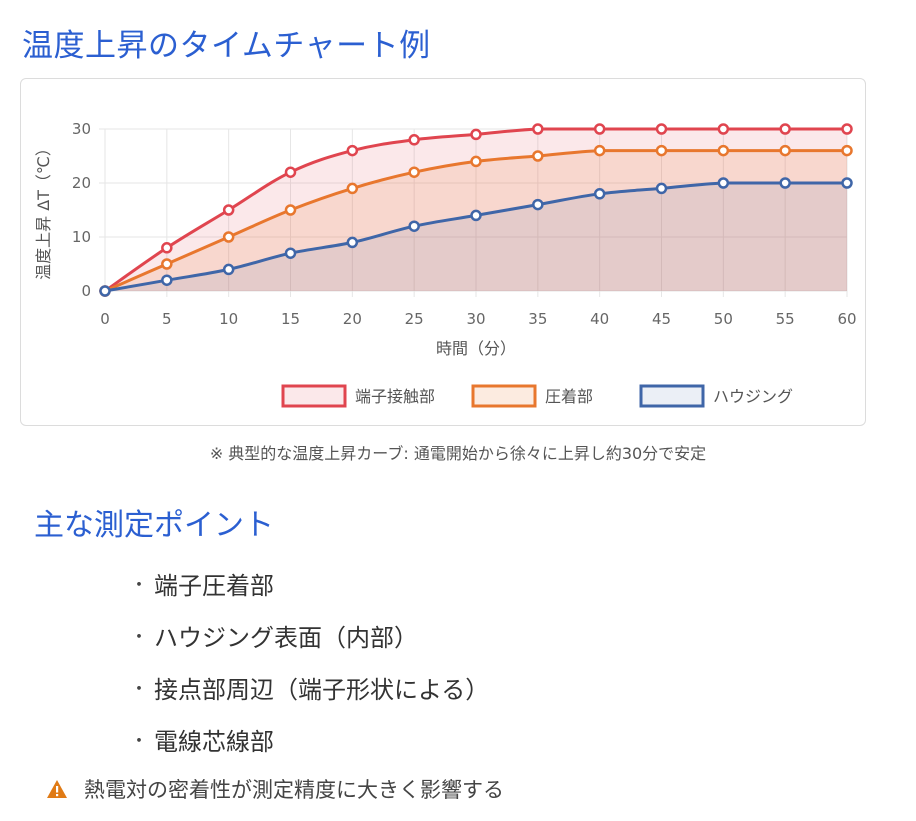  I want to click on page-title: 温度上昇のタイムチャート例, so click(226, 46).